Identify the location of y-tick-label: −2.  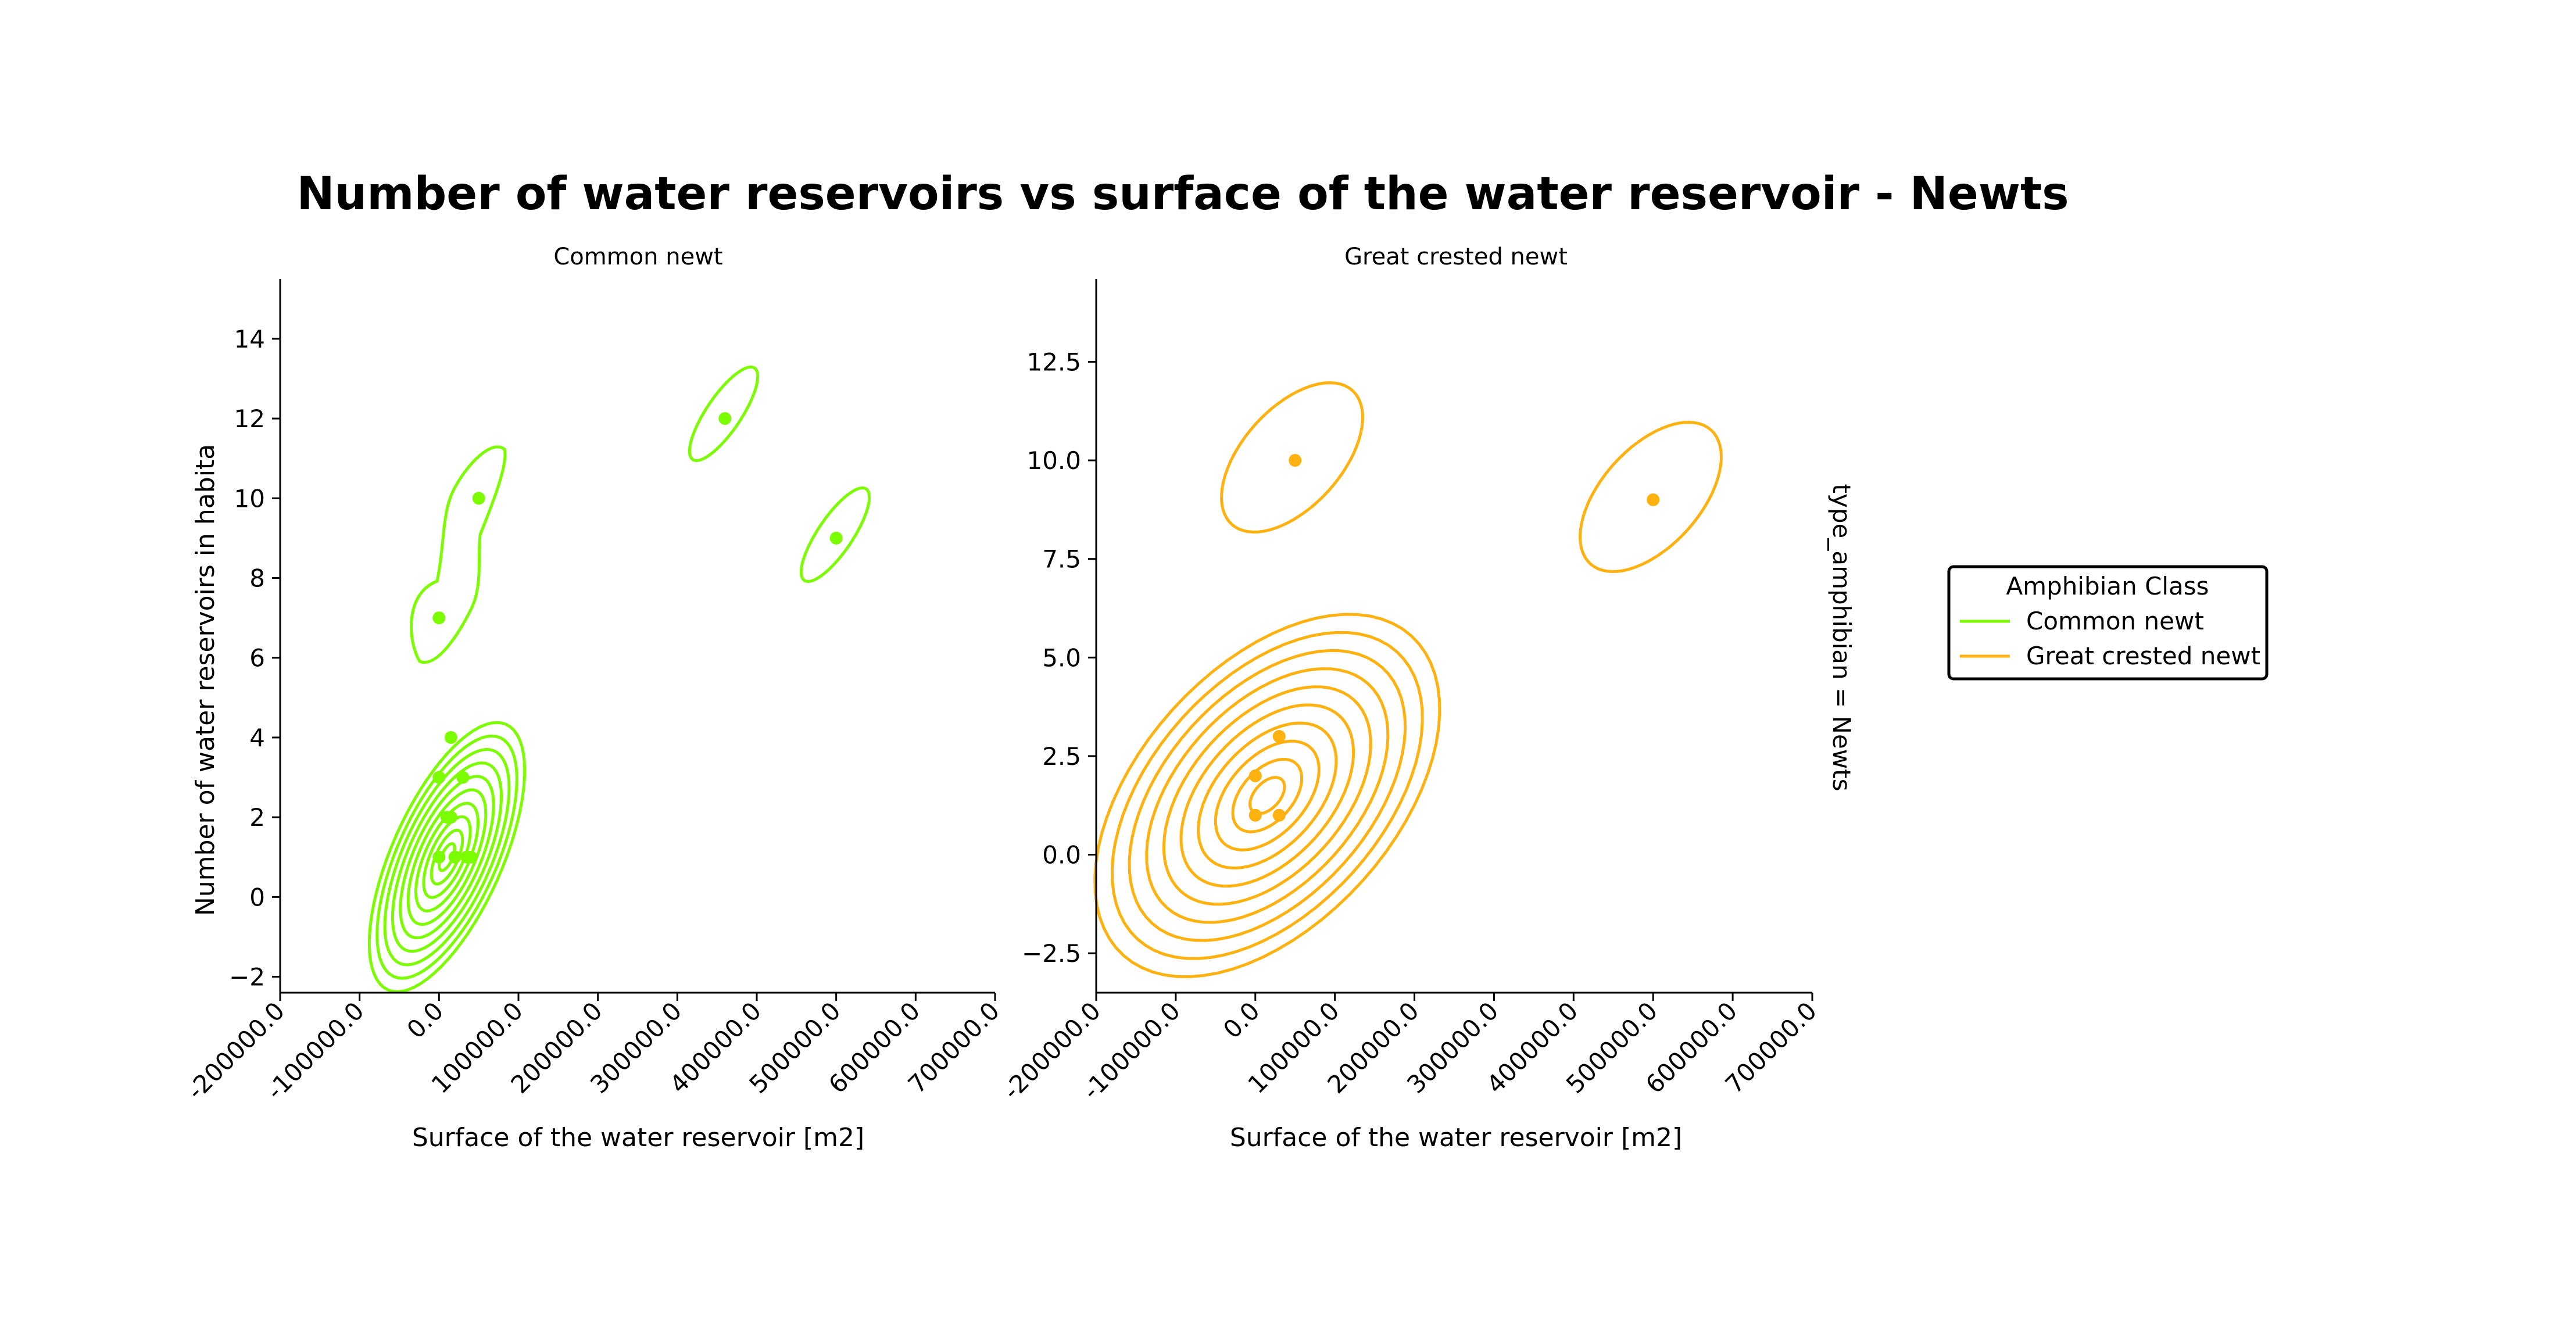
(247, 978).